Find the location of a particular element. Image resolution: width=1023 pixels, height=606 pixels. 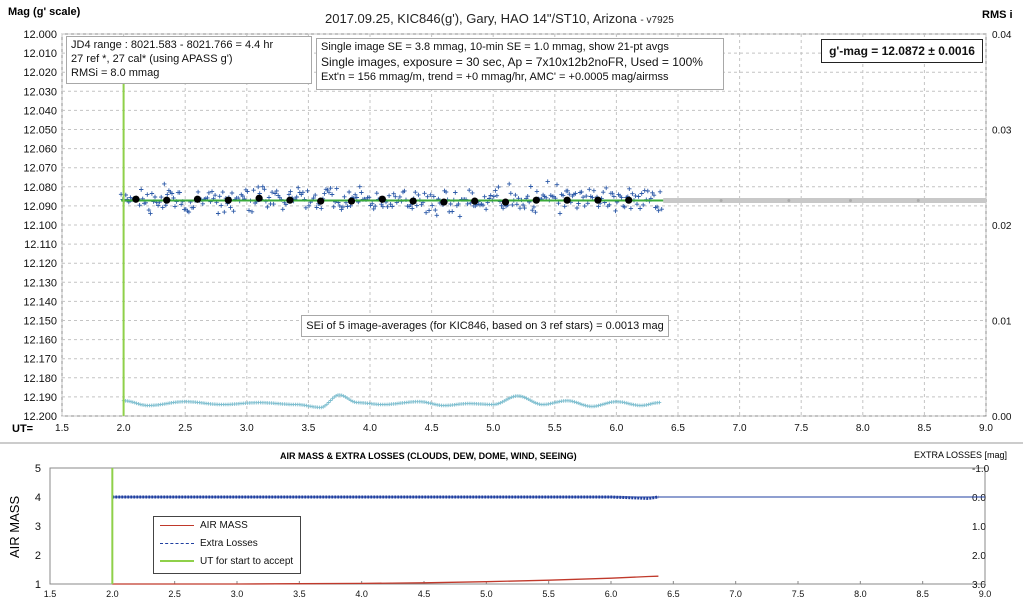

legend-swatch-air-mass is located at coordinates (177, 525).